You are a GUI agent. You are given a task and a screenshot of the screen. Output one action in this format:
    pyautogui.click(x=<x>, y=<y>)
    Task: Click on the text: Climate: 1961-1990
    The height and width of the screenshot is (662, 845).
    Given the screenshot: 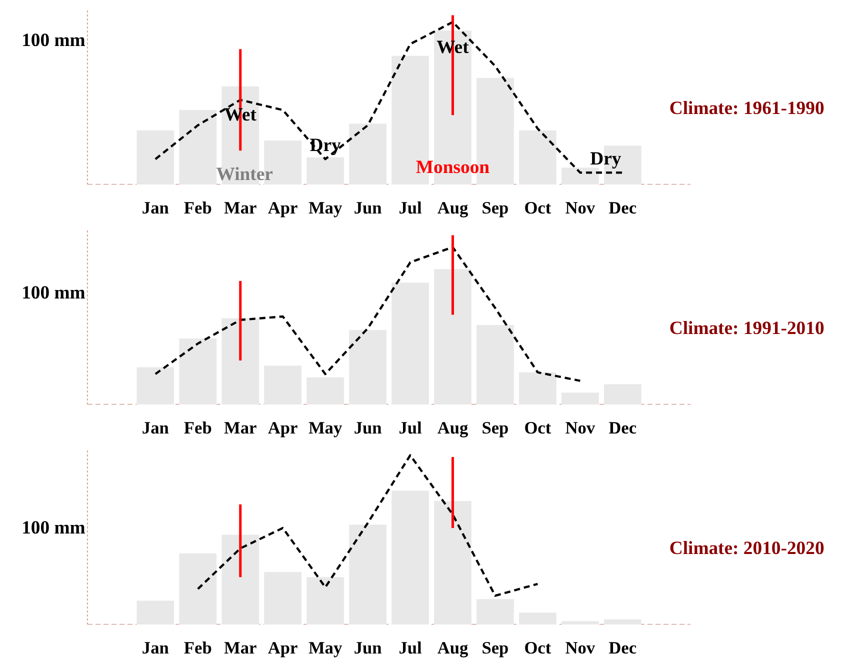 What is the action you would take?
    pyautogui.click(x=746, y=108)
    